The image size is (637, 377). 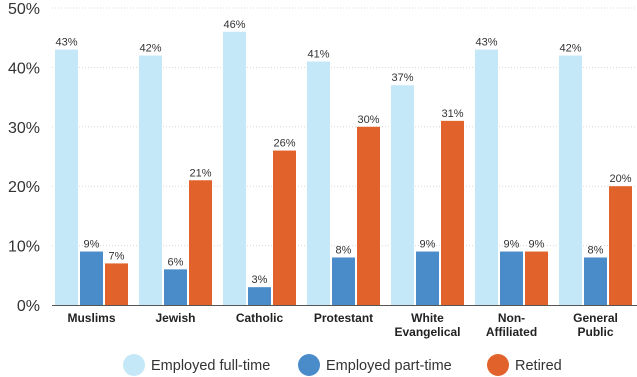 What do you see at coordinates (318, 54) in the screenshot?
I see `data-label: 41%` at bounding box center [318, 54].